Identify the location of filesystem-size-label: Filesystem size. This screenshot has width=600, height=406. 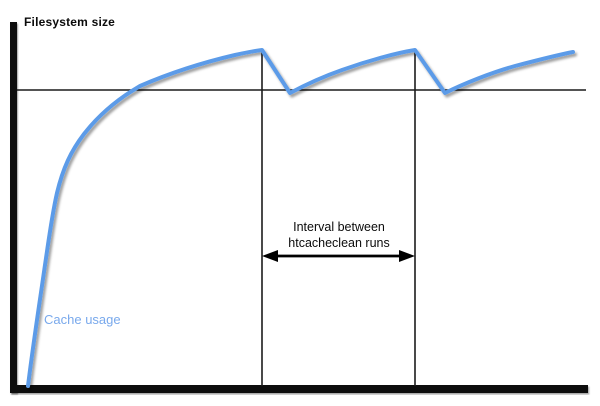
(70, 22).